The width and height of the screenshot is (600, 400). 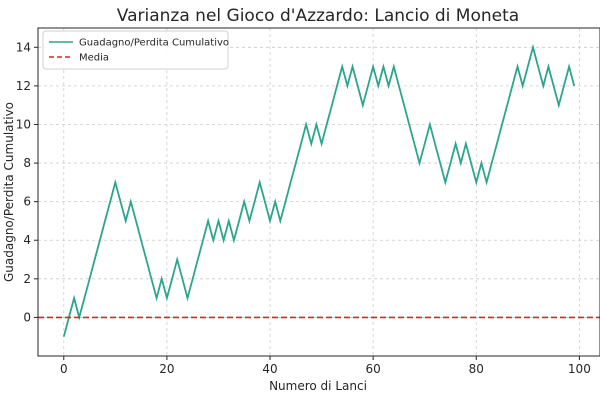 I want to click on x-tick-label: 40, so click(x=269, y=369).